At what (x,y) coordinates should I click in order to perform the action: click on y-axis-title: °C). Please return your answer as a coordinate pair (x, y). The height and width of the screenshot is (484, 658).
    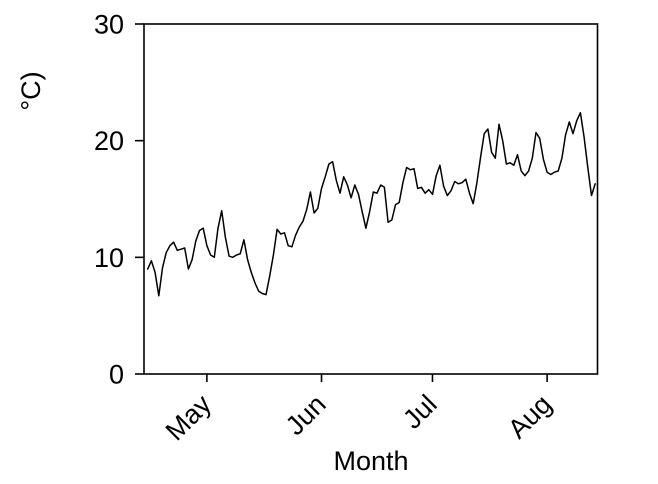
    Looking at the image, I should click on (31, 90).